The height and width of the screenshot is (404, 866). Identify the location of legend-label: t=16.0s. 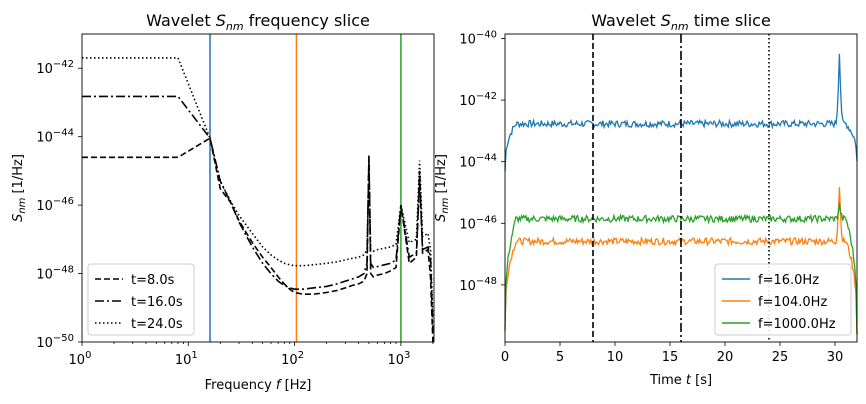
(157, 302).